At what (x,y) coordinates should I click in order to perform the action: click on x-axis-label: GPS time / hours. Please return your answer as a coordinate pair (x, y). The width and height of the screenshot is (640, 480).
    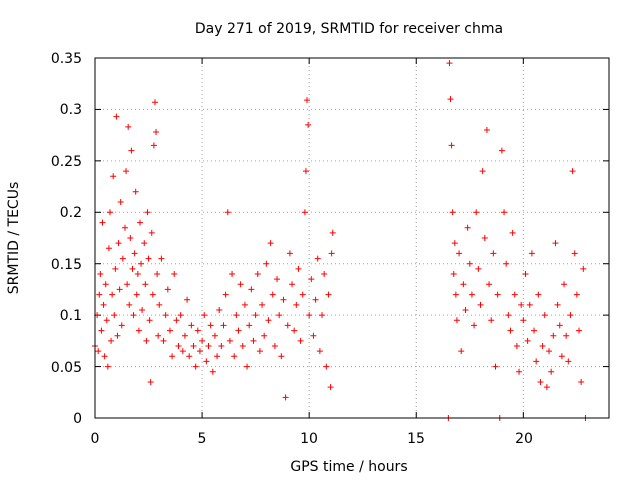
    Looking at the image, I should click on (348, 467).